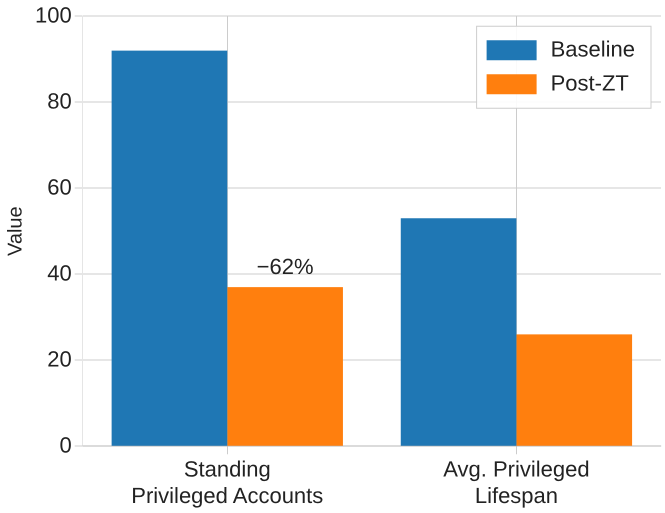  I want to click on legend-label: Baseline, so click(592, 49).